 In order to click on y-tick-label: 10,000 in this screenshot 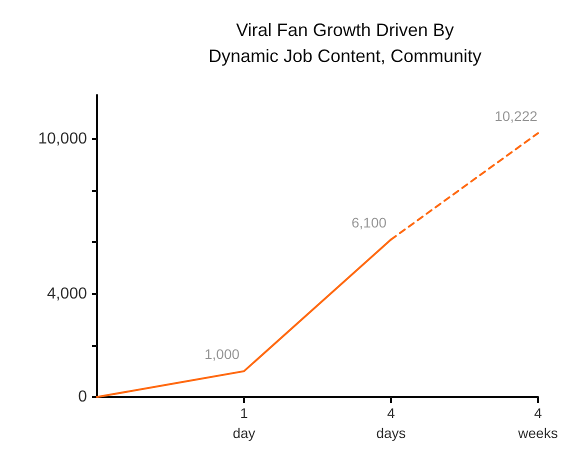, I will do `click(63, 139)`.